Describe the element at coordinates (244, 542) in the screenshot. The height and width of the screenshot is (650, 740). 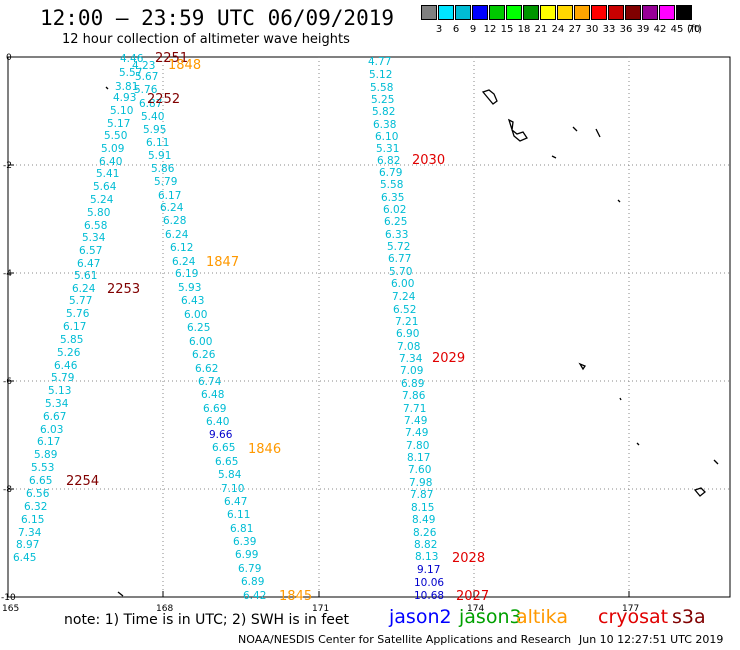
I see `track1-value: 6.39` at that location.